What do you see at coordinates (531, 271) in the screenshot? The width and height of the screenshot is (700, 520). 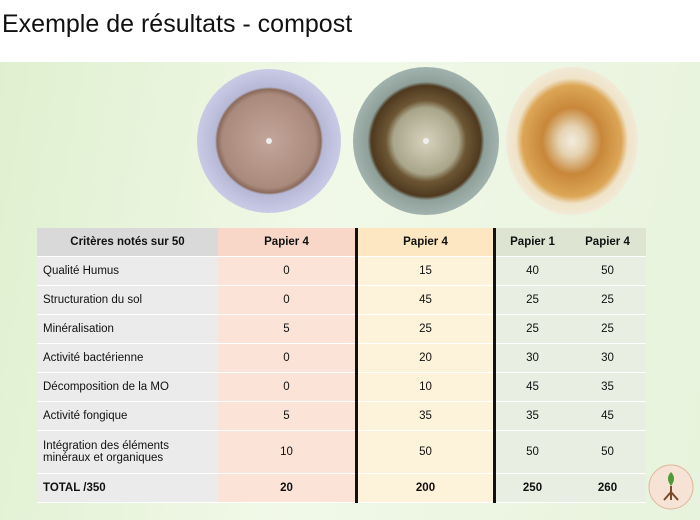 I see `table-cell: 40` at bounding box center [531, 271].